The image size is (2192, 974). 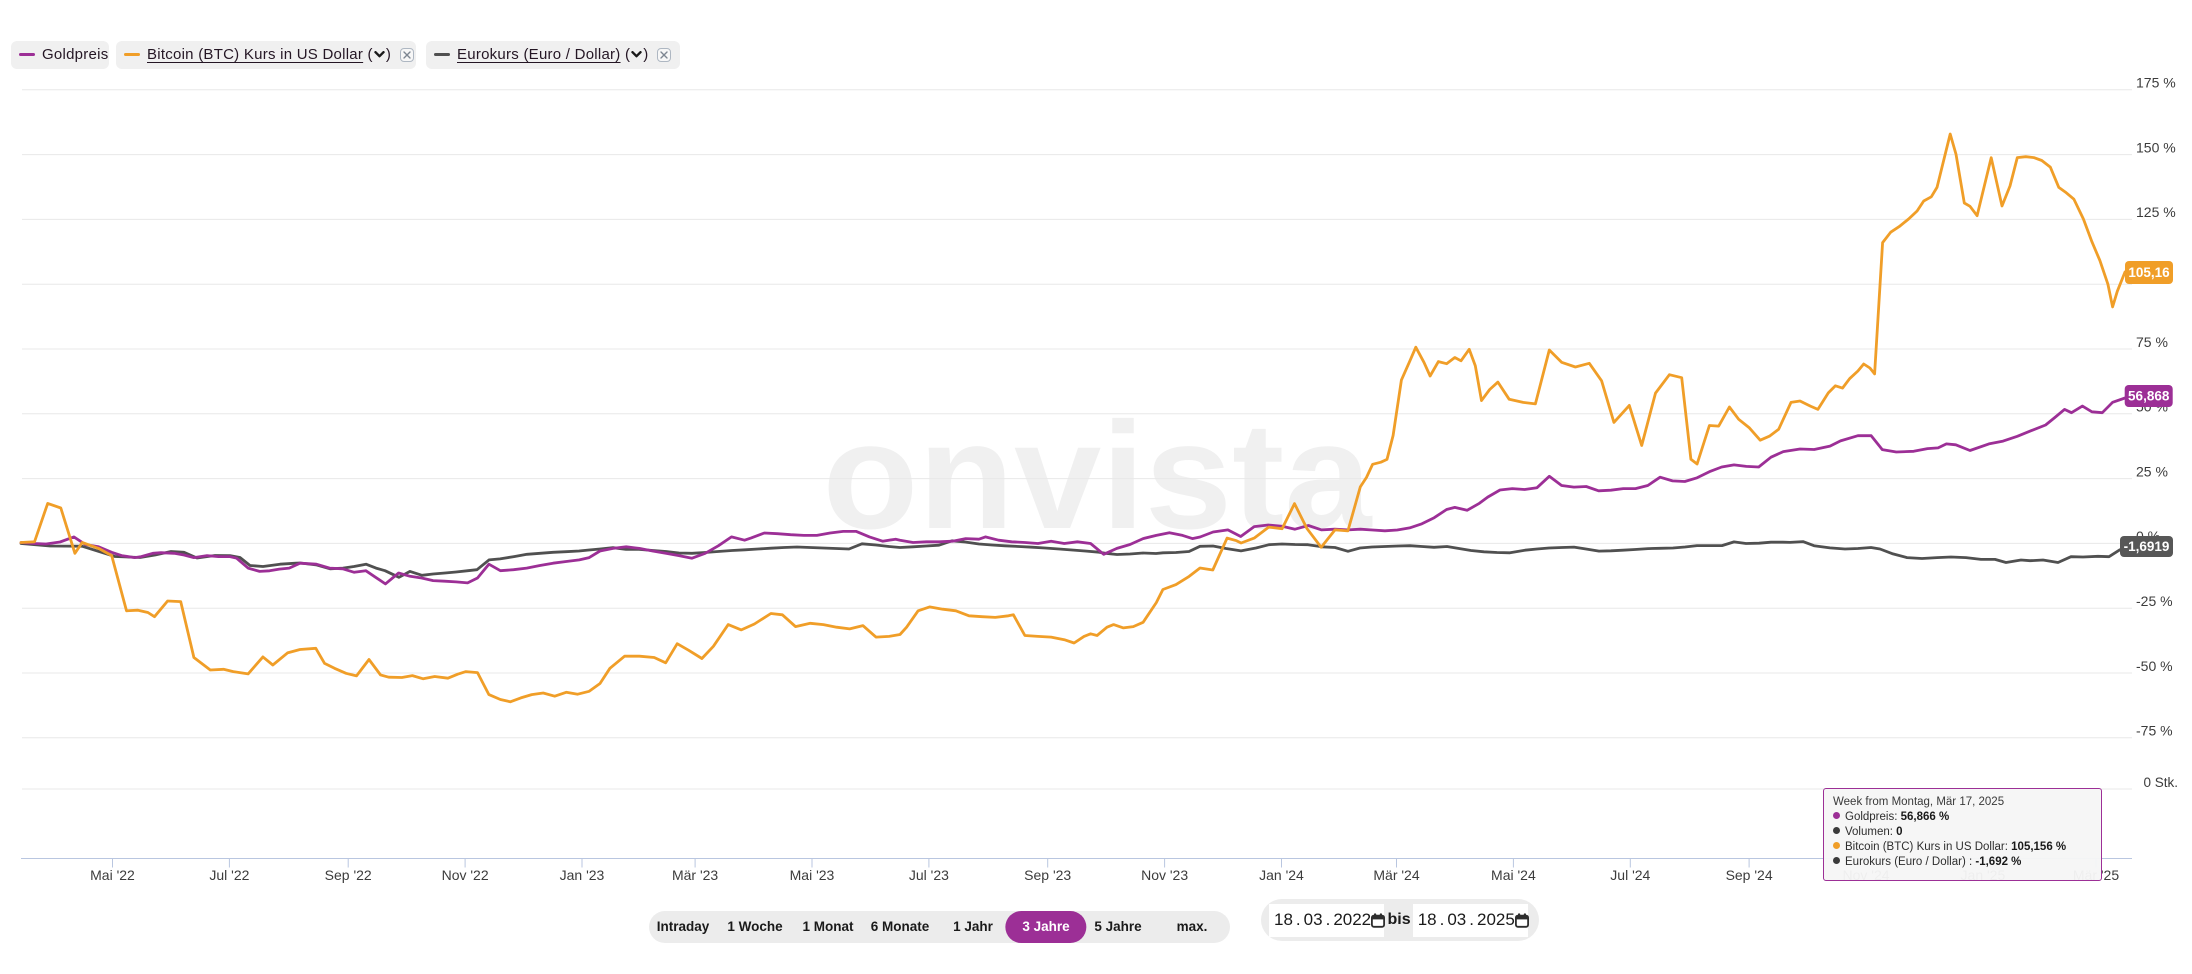 I want to click on svg-text: Jul '24, so click(x=1630, y=875).